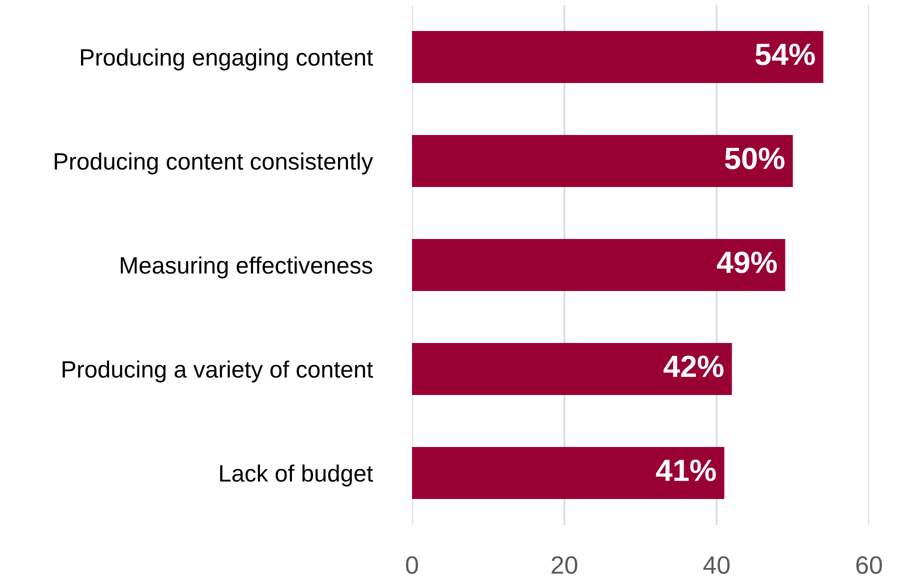  What do you see at coordinates (565, 565) in the screenshot?
I see `x-tick-label: 20` at bounding box center [565, 565].